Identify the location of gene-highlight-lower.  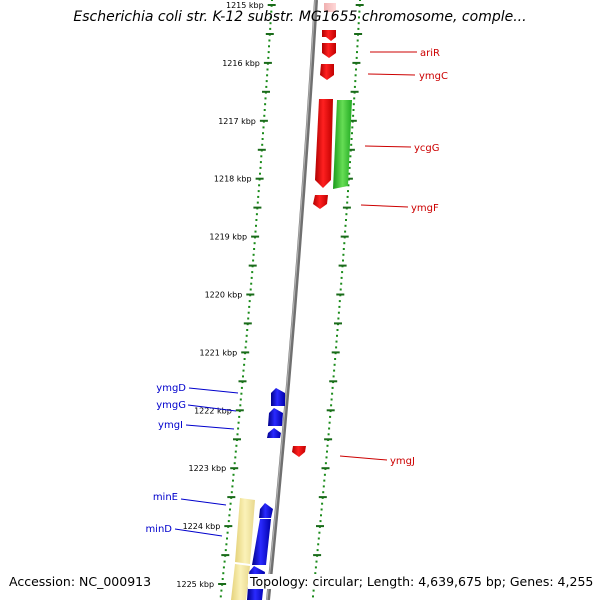
(240, 582).